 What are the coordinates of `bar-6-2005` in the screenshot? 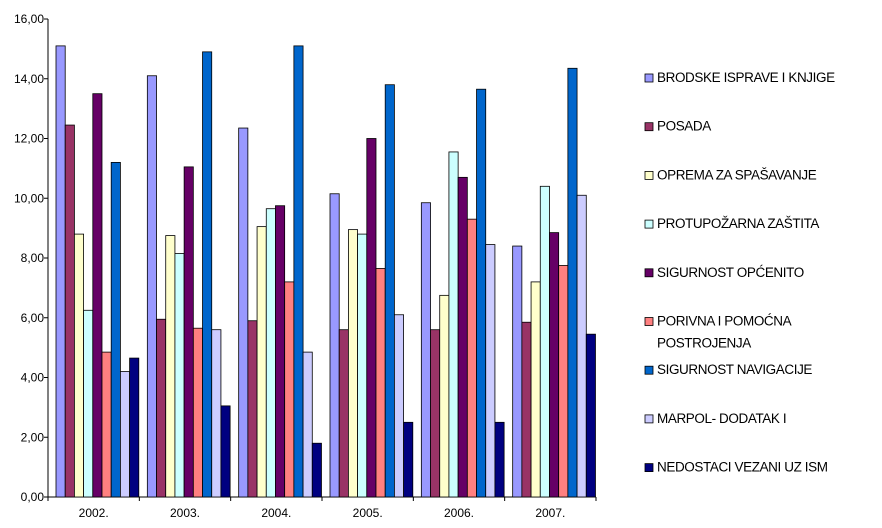 It's located at (380, 383).